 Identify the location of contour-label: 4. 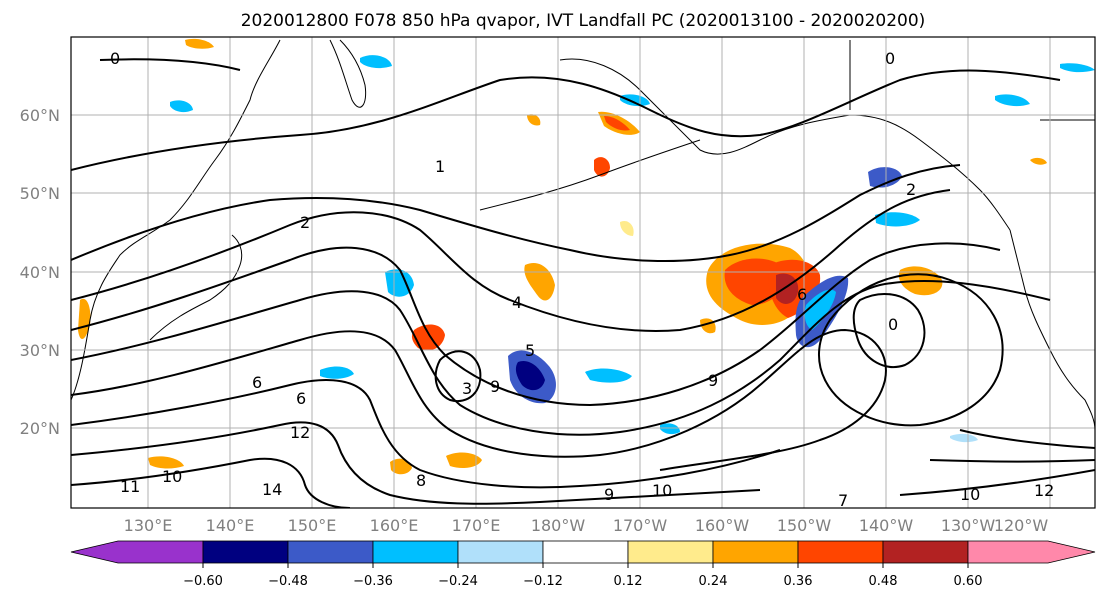
(517, 302).